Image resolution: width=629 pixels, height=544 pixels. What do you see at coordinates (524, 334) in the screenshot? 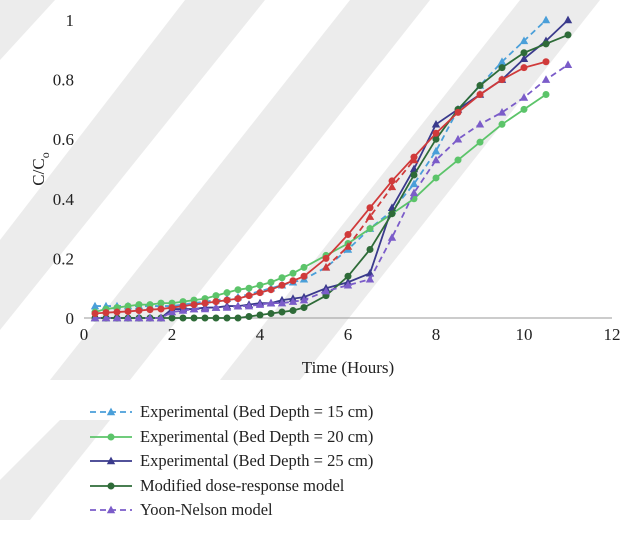
I see `x-tick-label: 10` at bounding box center [524, 334].